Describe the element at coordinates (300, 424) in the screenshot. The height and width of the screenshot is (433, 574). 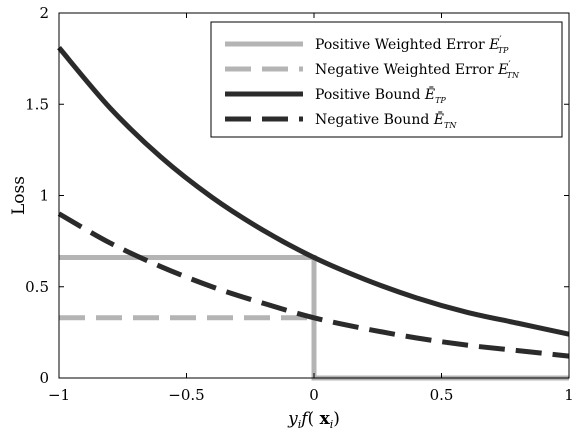
I see `x-axis-label-y-sub: i` at that location.